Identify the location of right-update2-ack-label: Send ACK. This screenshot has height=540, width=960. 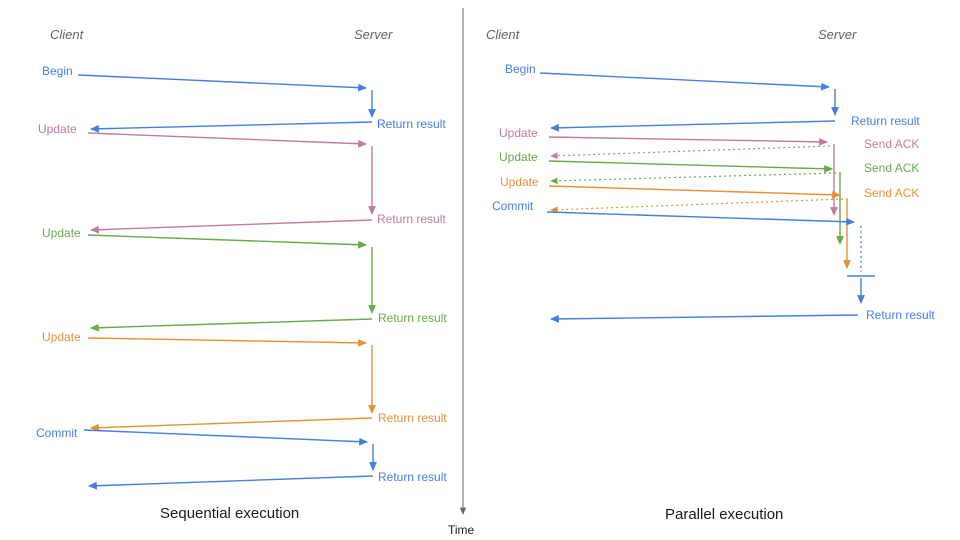
(892, 168).